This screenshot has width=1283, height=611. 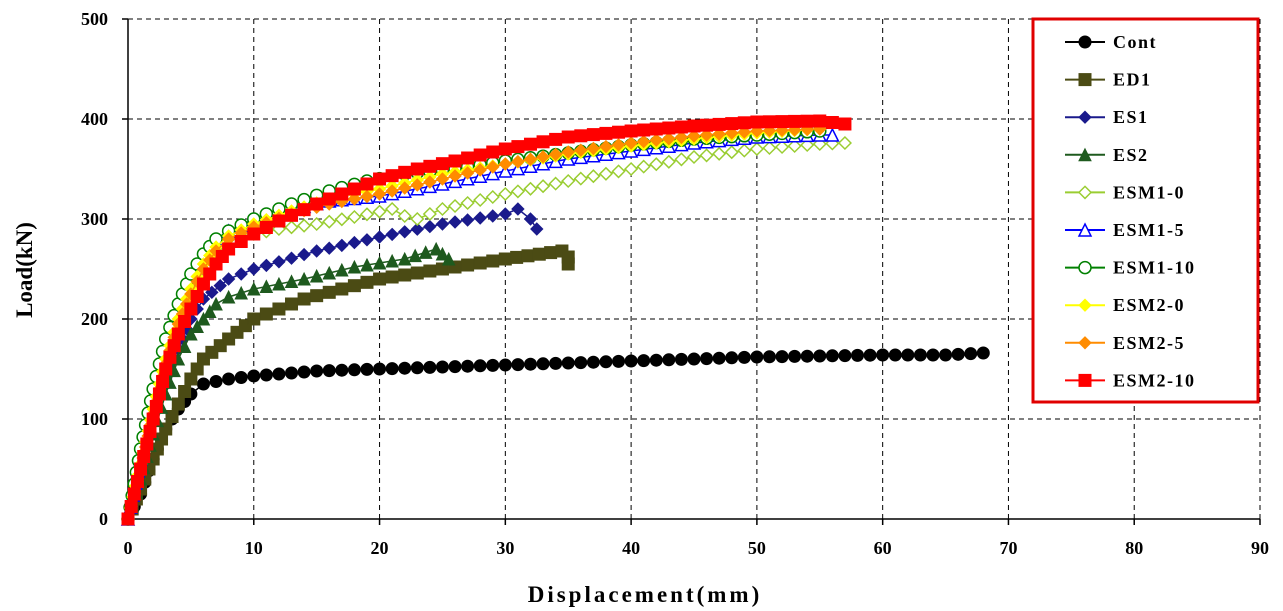 I want to click on legend-label: ED1, so click(x=1132, y=80).